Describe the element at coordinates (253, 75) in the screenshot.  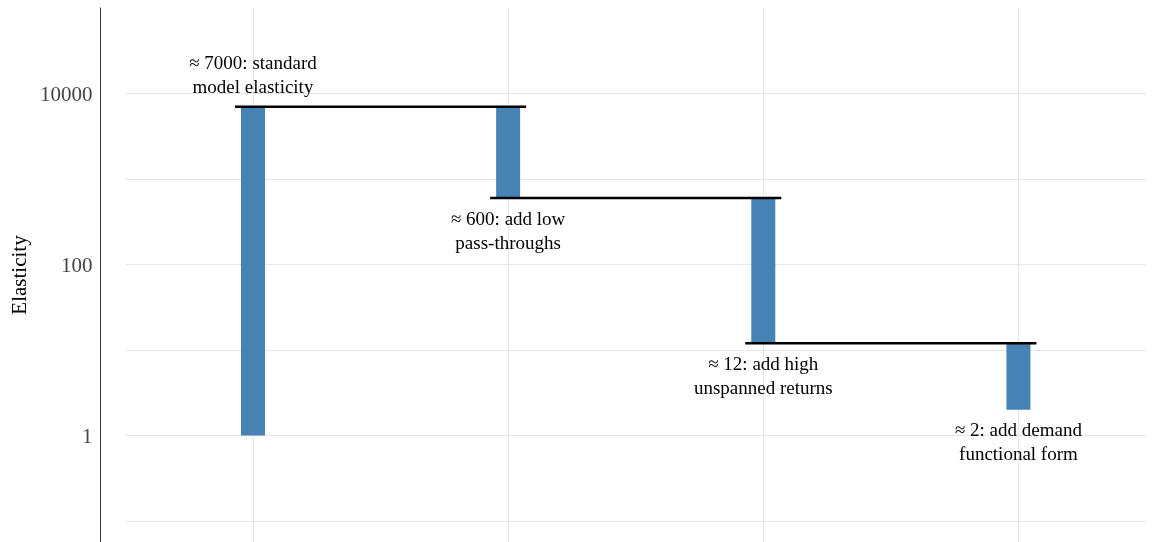
I see `annotation: ≈ 7000: standard model elasticity` at that location.